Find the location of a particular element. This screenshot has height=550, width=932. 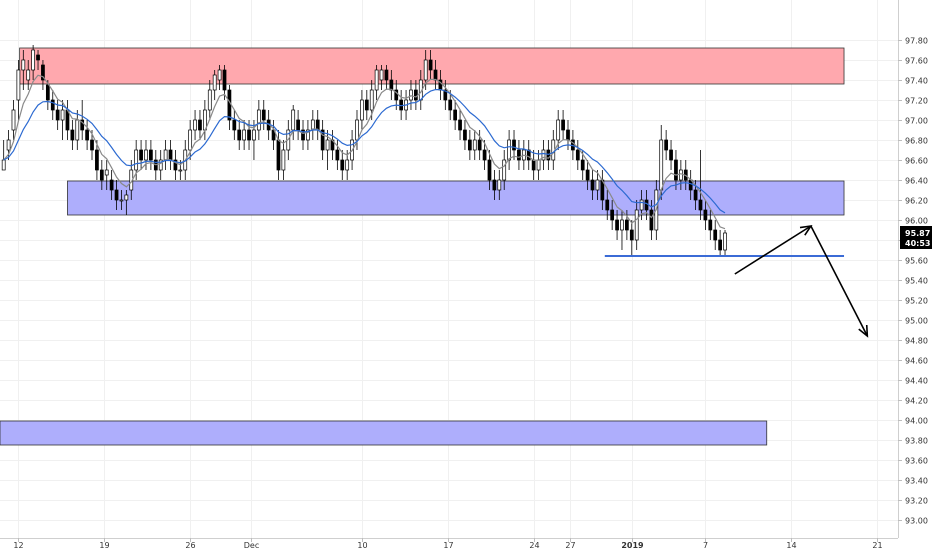

price-tick-label: 97.60 is located at coordinates (916, 61).